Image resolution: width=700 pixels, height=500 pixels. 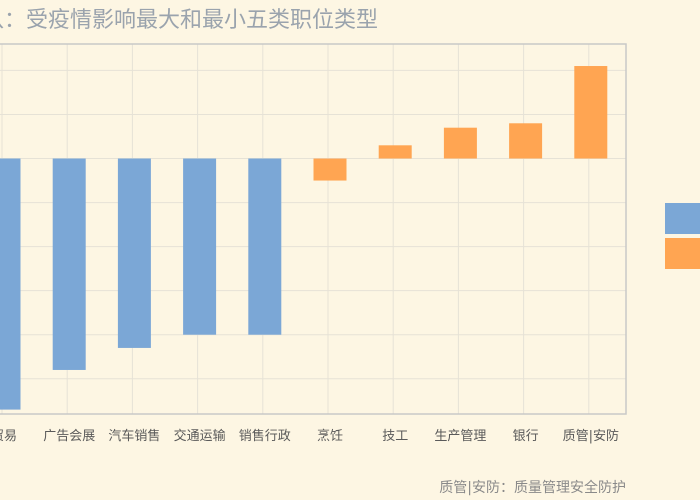 What do you see at coordinates (682, 253) in the screenshot?
I see `legend-swatch-positive` at bounding box center [682, 253].